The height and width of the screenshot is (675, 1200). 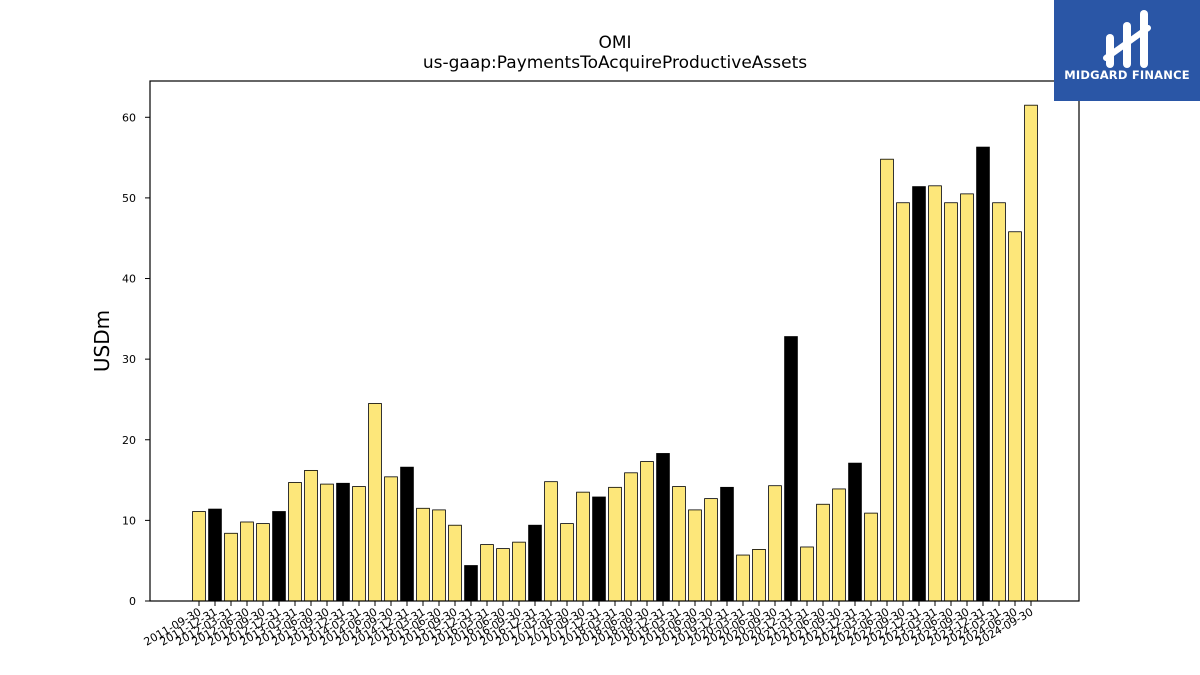 I want to click on y-axis: 0 10 20 30 40 50 60, so click(x=136, y=359).